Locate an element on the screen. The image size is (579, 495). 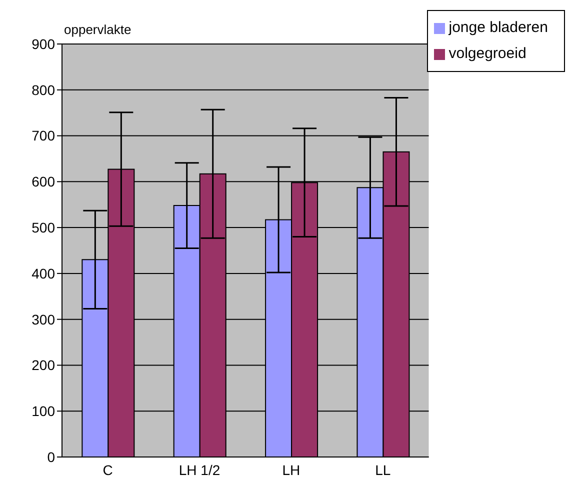
legend-label: volgegroeid is located at coordinates (487, 53).